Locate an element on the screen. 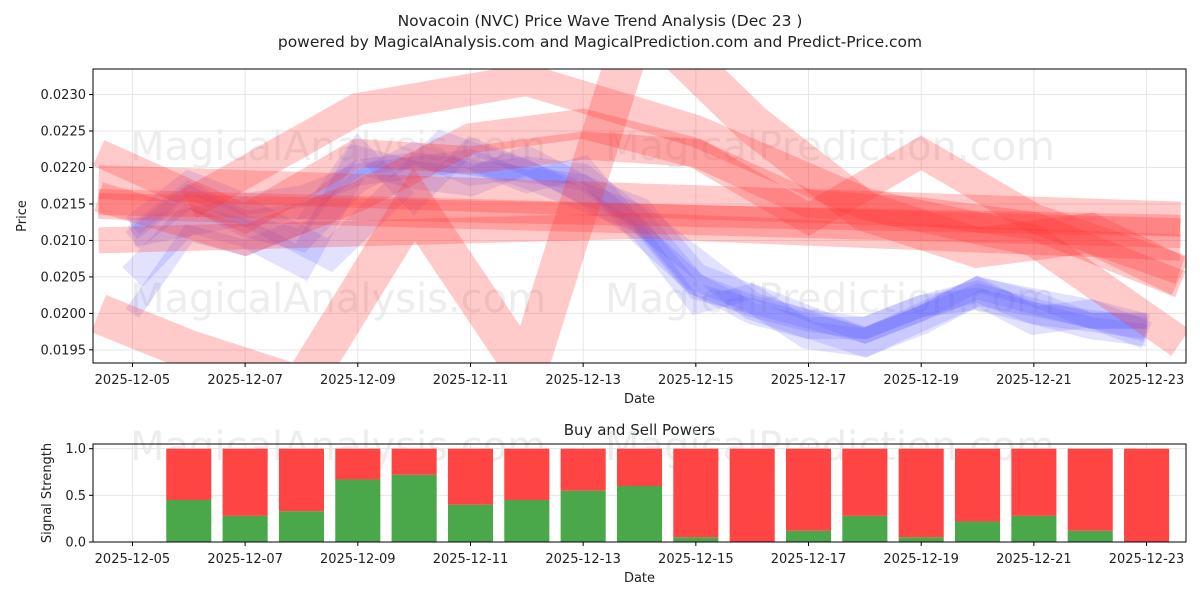 The image size is (1200, 600). y-tick-label: 0.0215 is located at coordinates (64, 204).